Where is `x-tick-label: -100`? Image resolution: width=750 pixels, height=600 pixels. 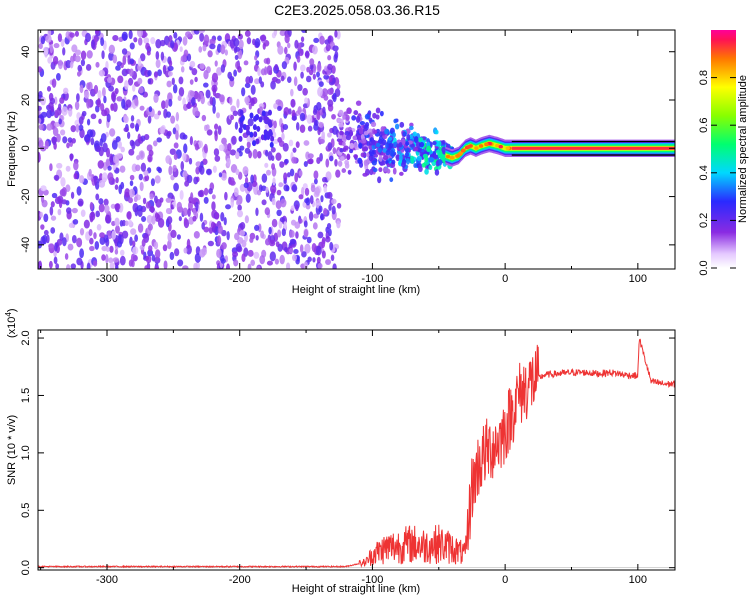
x-tick-label: -100 is located at coordinates (372, 580).